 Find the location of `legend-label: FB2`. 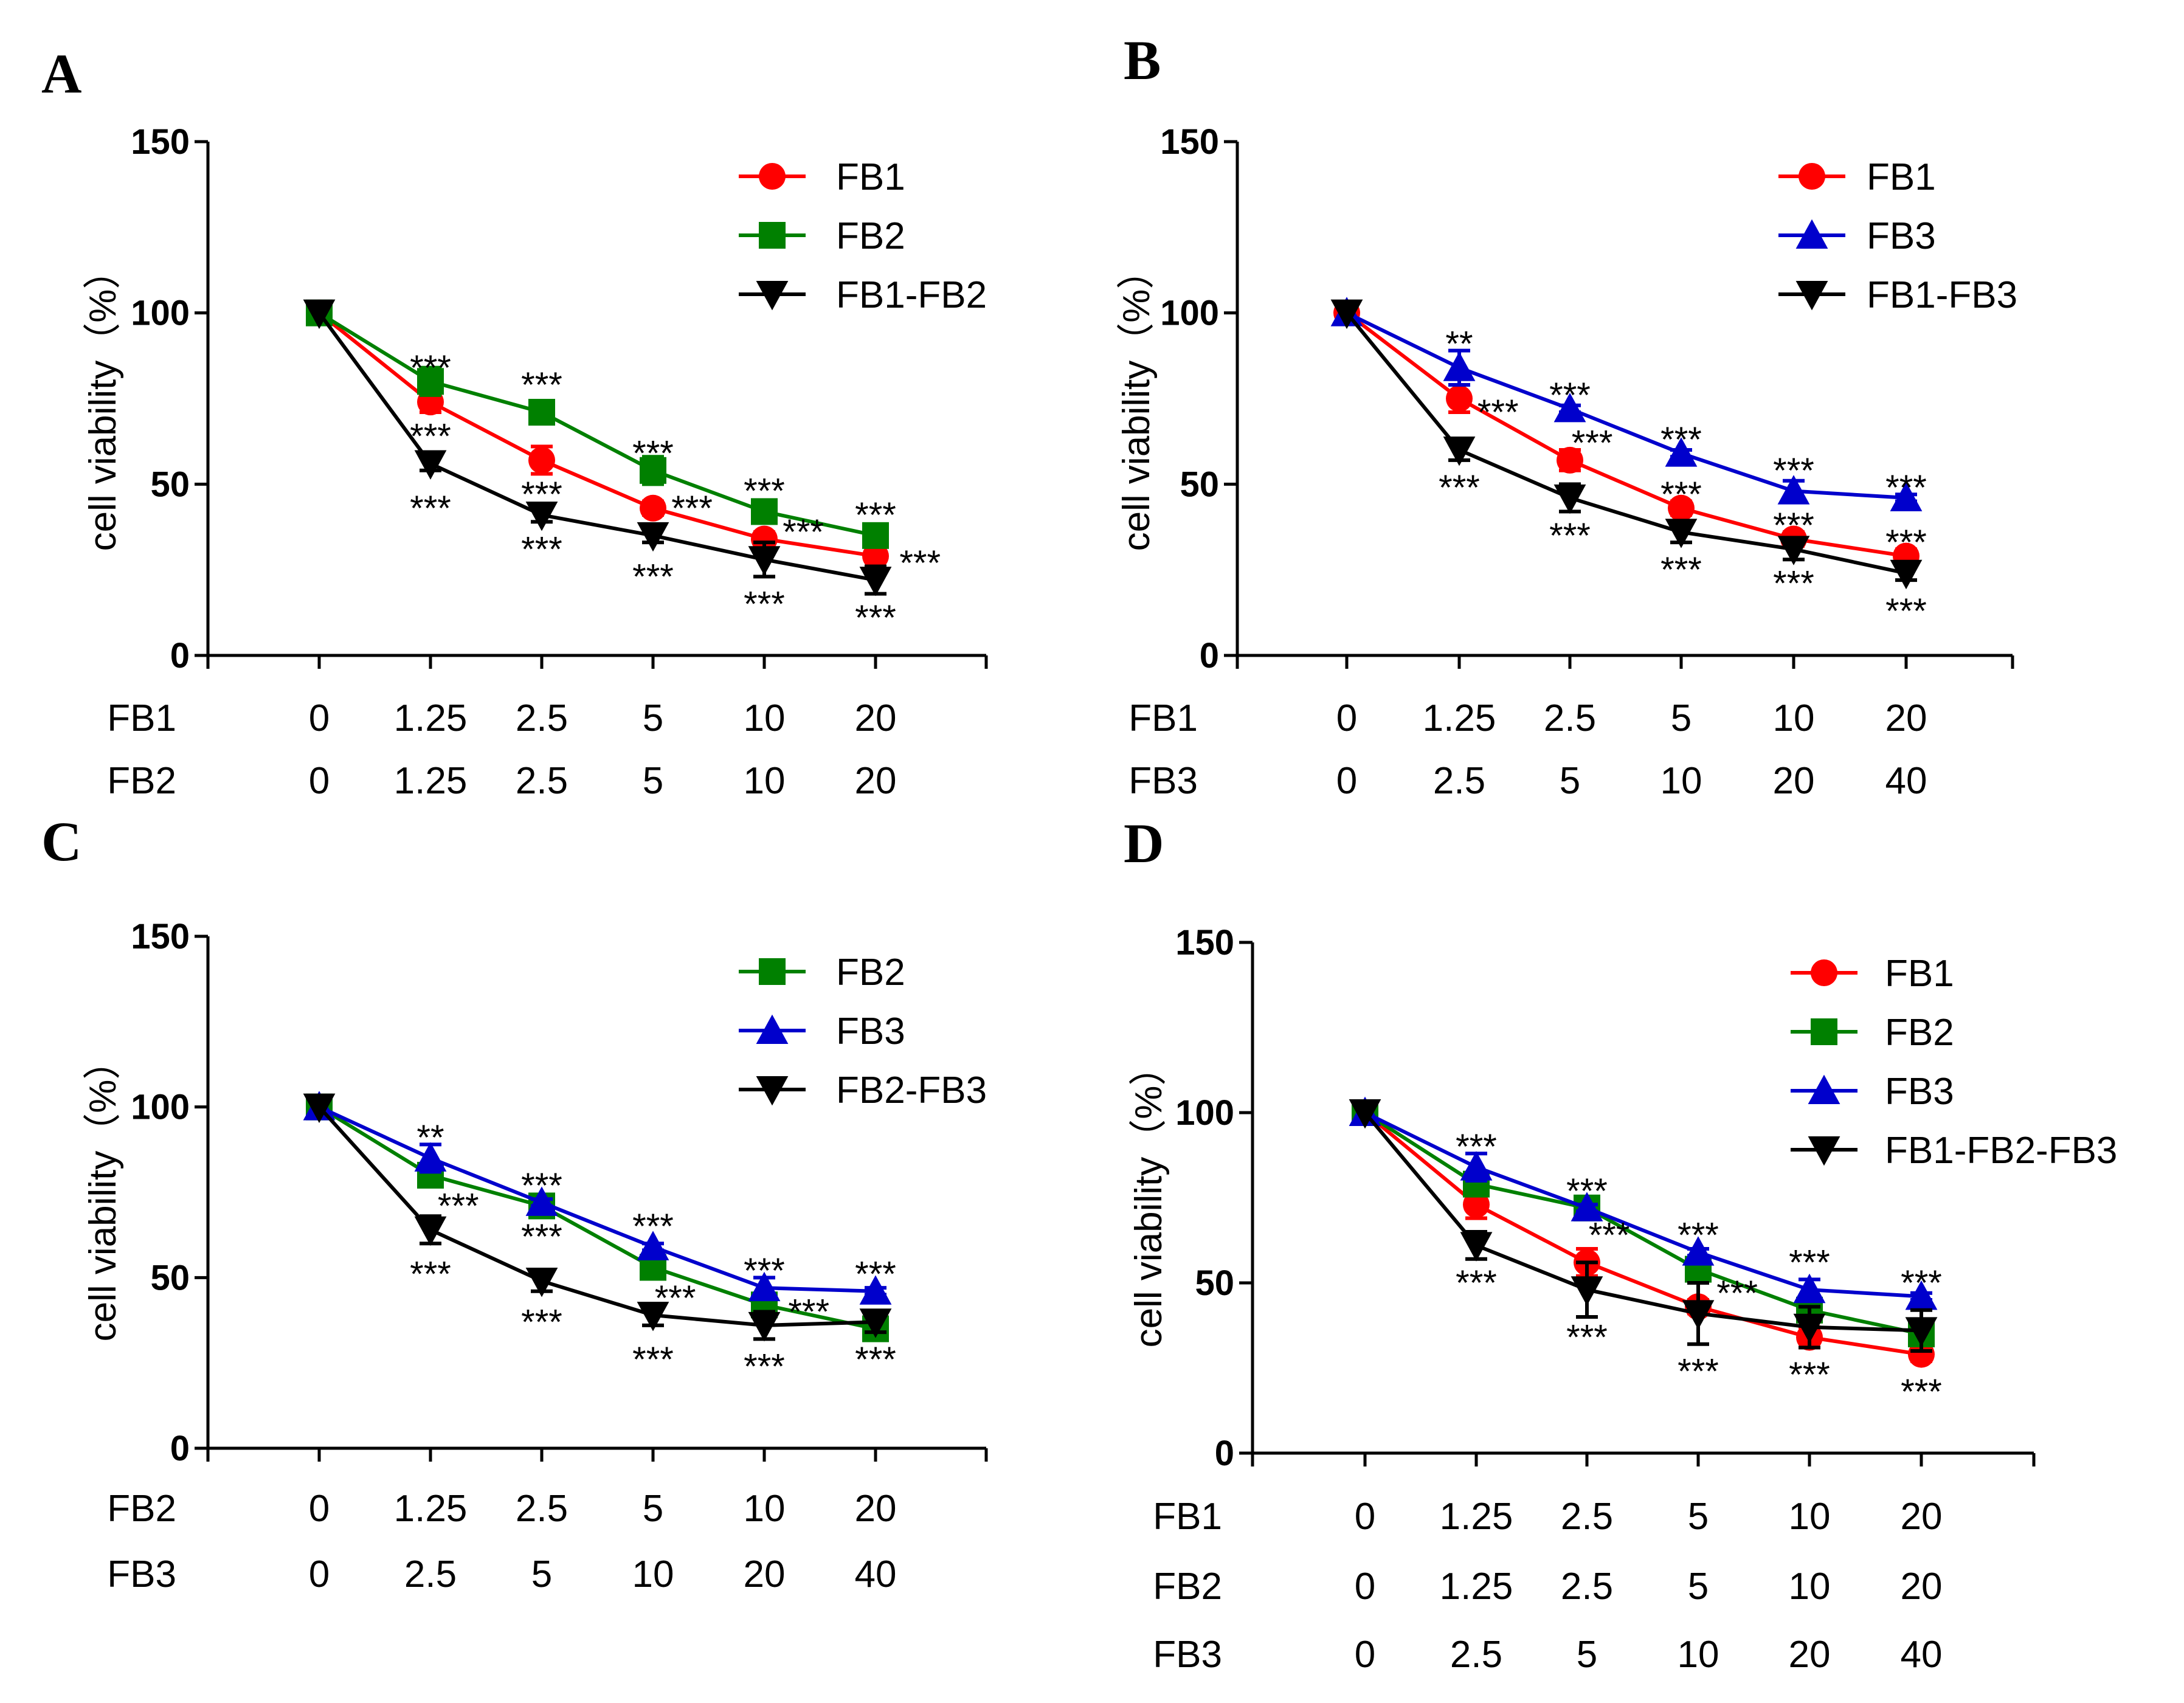

legend-label: FB2 is located at coordinates (870, 973).